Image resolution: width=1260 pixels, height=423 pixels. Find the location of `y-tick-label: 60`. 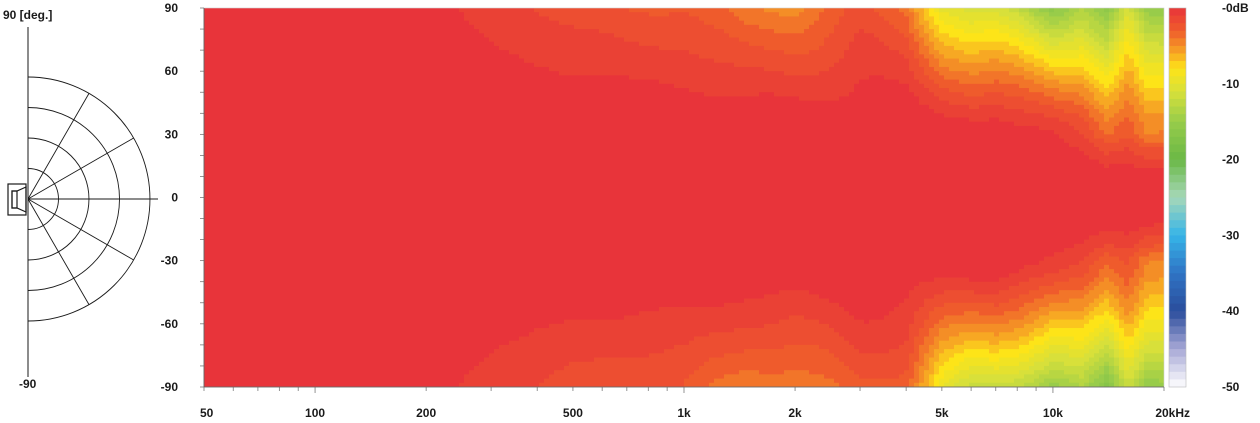

y-tick-label: 60 is located at coordinates (172, 71).